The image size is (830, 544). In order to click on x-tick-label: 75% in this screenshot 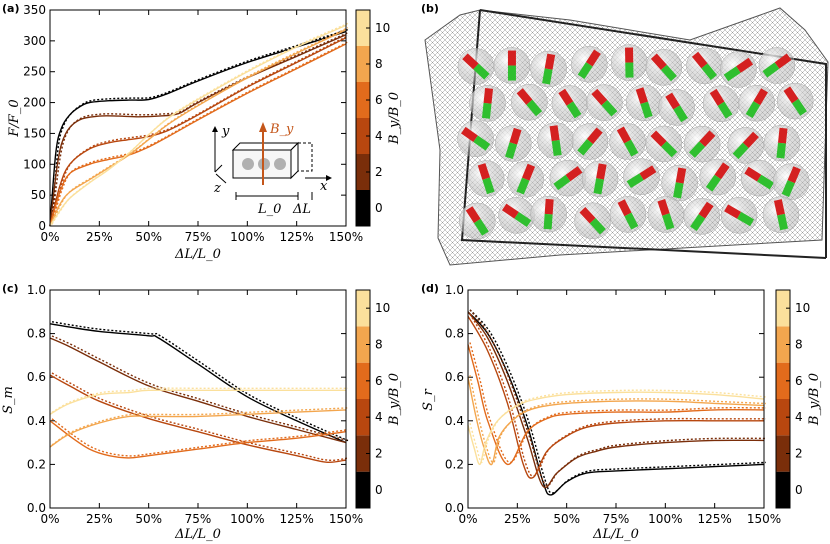, I will do `click(198, 519)`.